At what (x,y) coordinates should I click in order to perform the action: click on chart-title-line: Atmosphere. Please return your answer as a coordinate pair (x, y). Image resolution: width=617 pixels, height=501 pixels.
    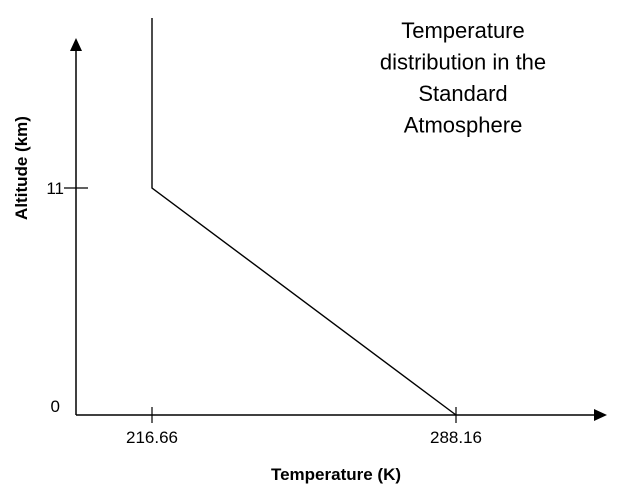
    Looking at the image, I should click on (463, 125).